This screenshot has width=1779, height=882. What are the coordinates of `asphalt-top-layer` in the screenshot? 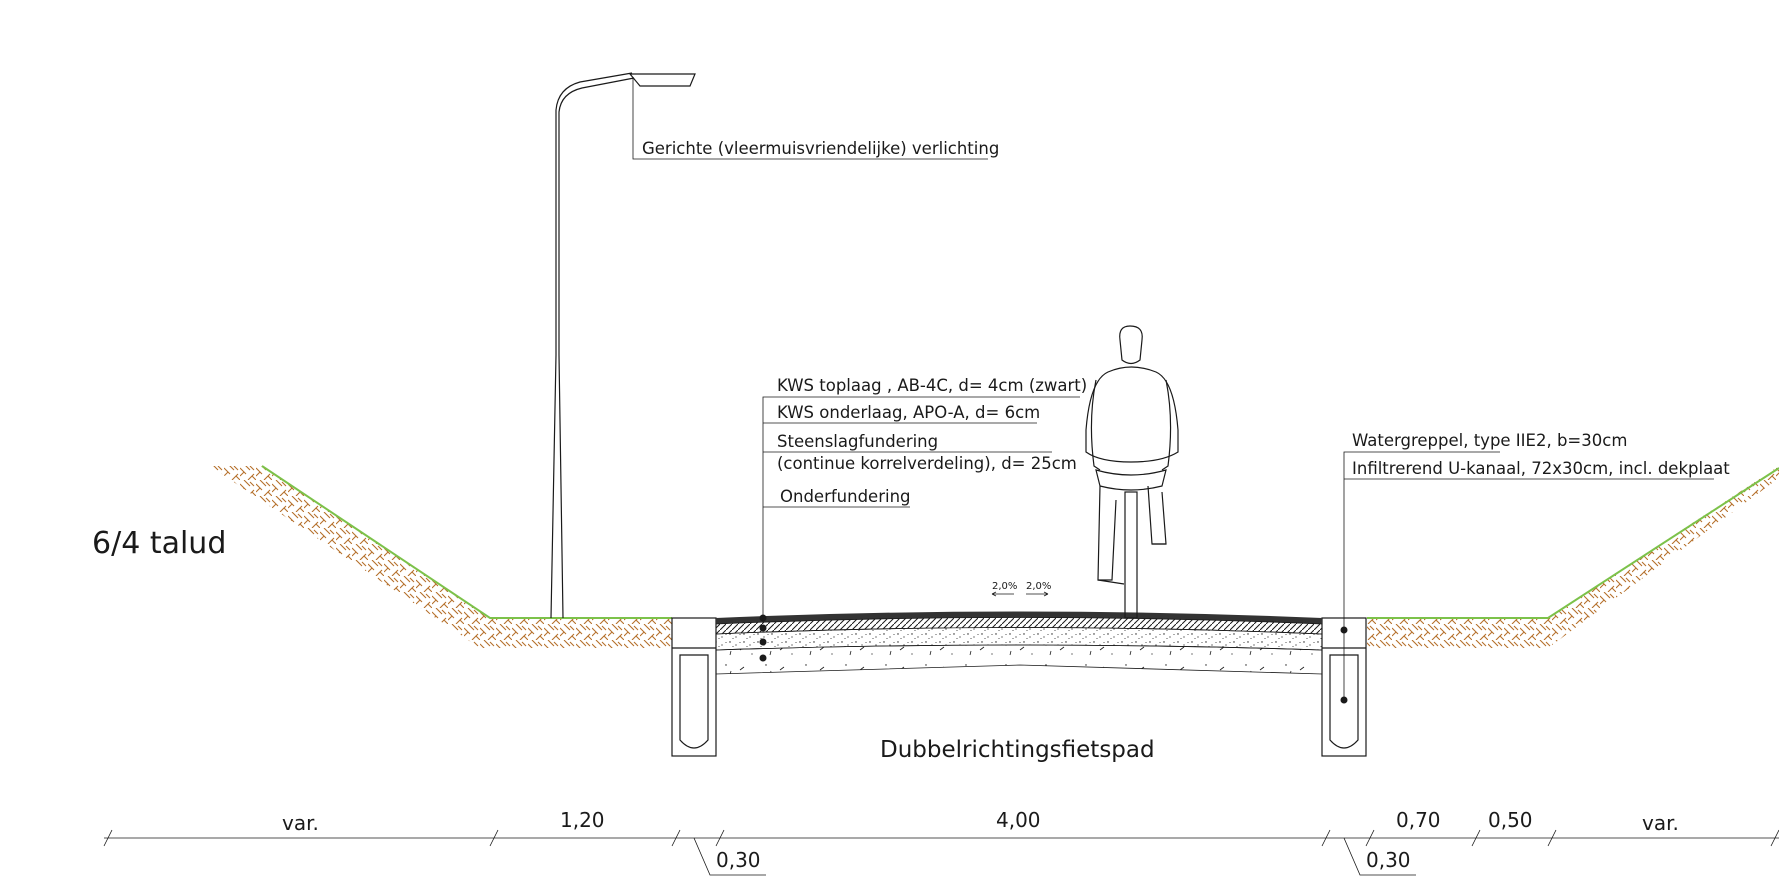 It's located at (1019, 617).